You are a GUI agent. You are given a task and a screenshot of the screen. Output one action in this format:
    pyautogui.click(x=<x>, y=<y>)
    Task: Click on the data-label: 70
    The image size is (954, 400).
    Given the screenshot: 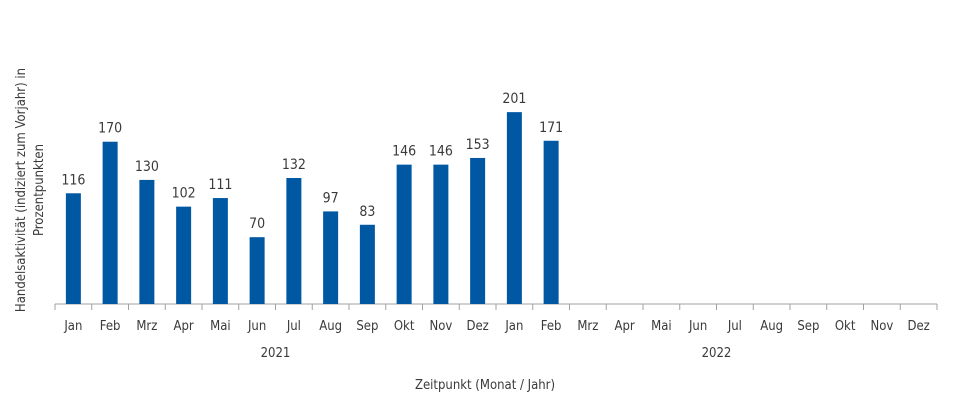 What is the action you would take?
    pyautogui.click(x=257, y=224)
    